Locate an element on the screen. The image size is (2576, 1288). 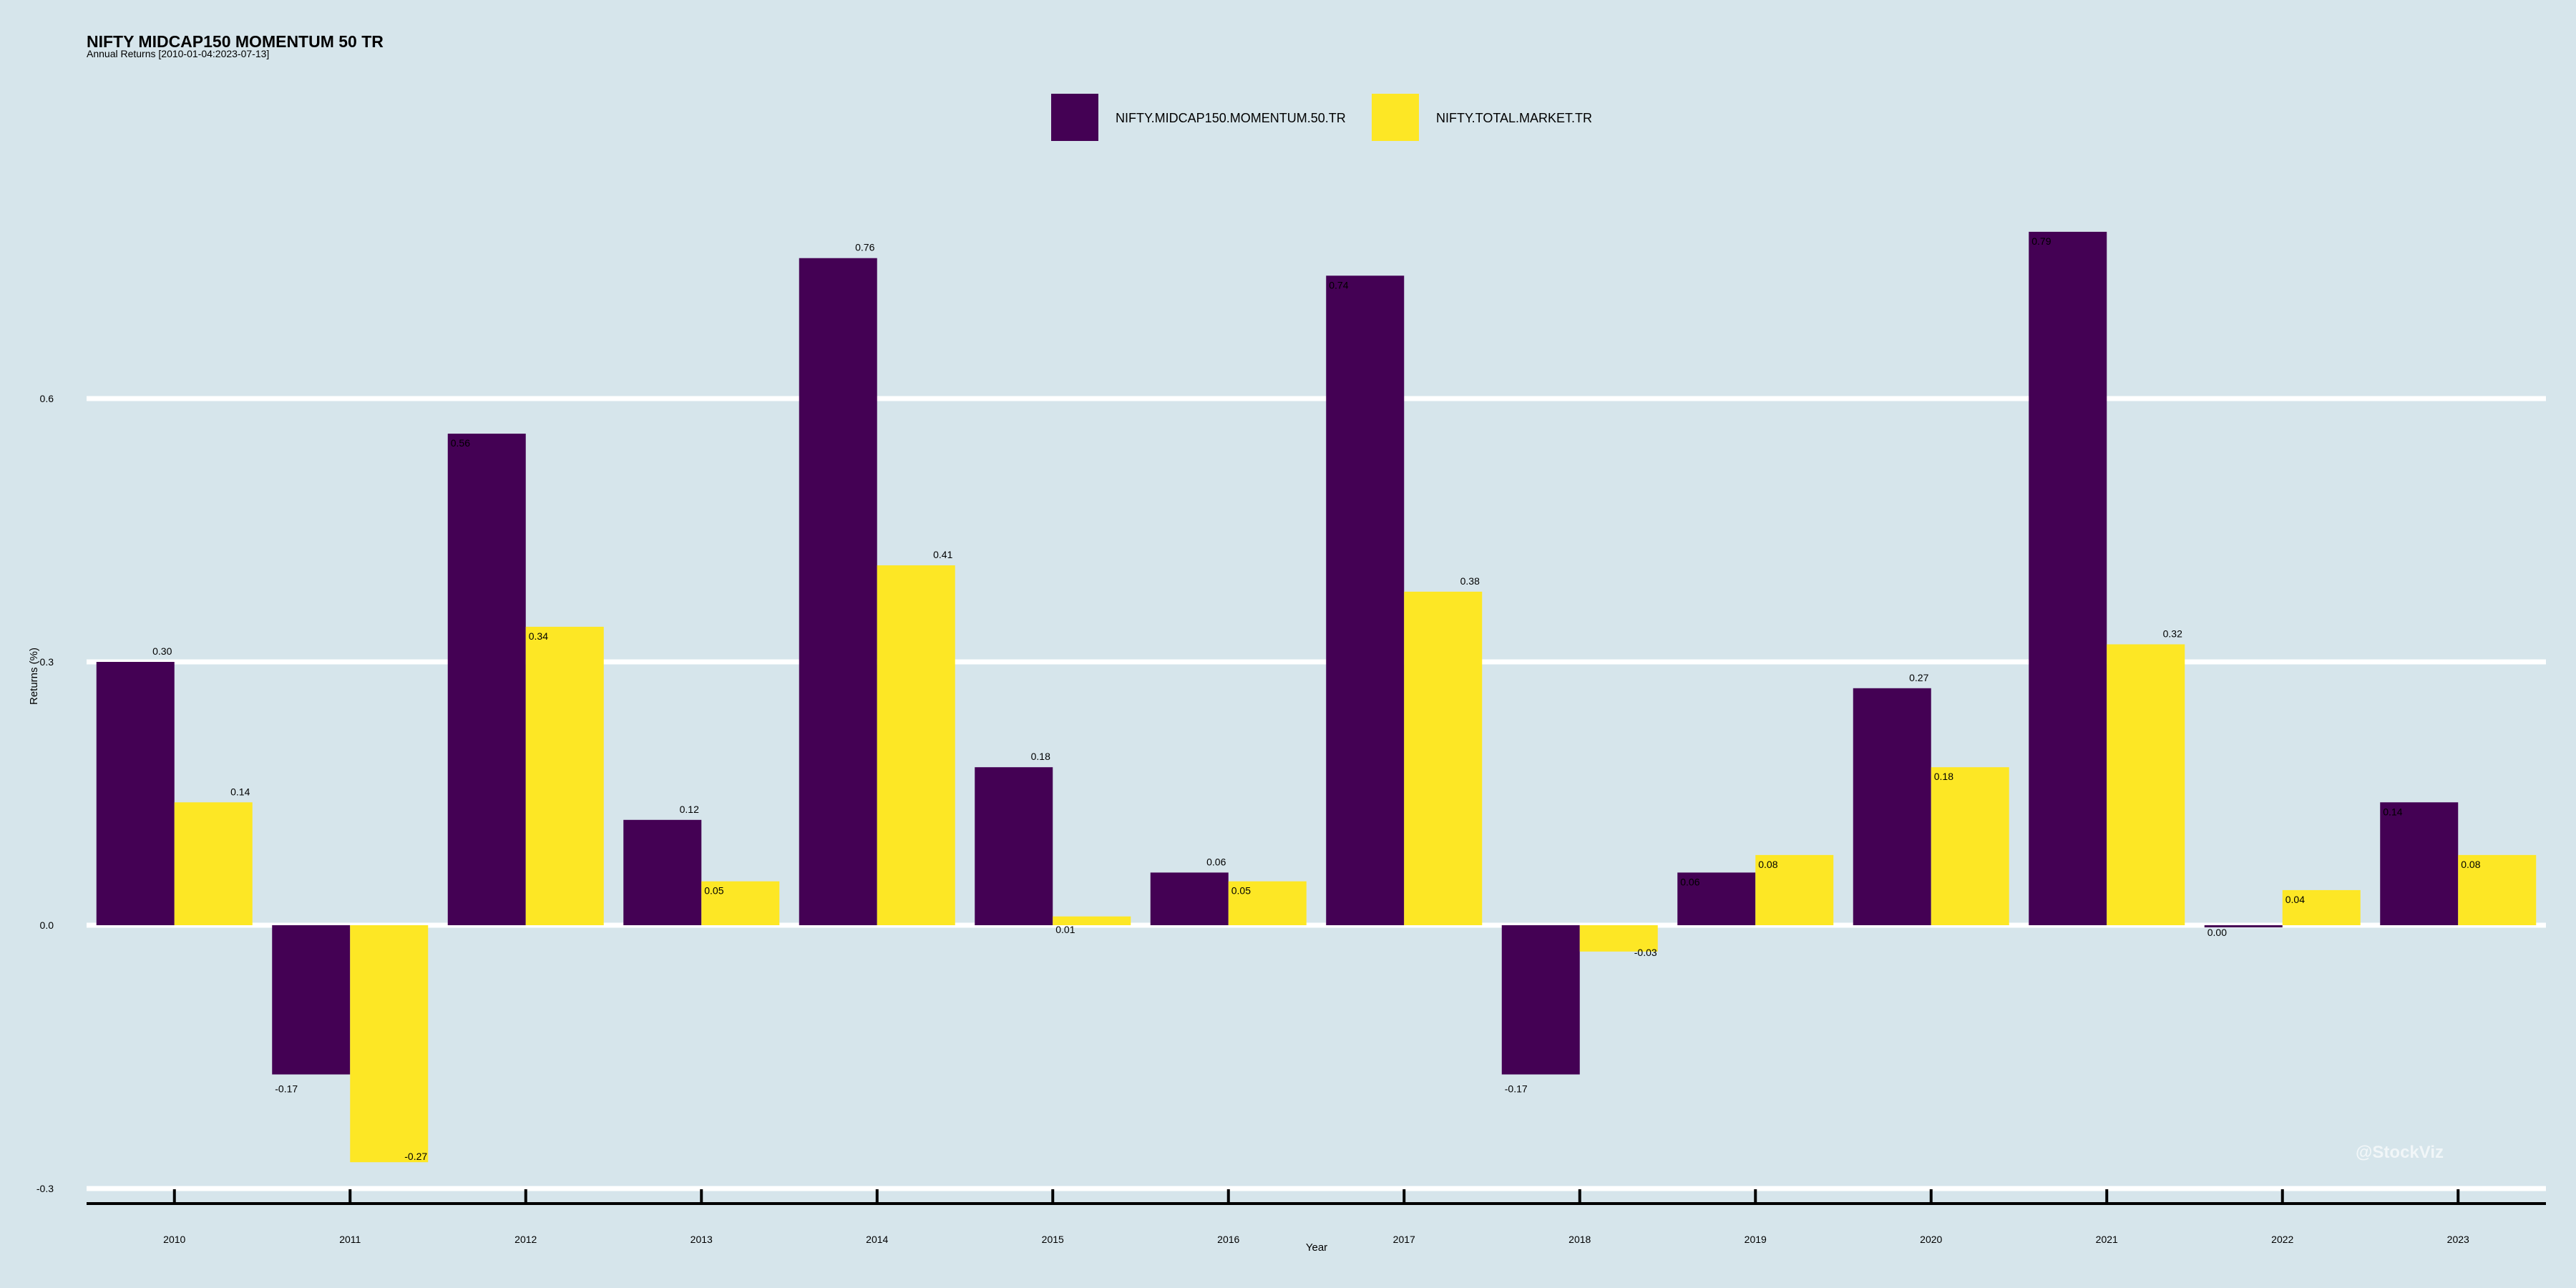
x-tick-label: 2011 is located at coordinates (350, 1239).